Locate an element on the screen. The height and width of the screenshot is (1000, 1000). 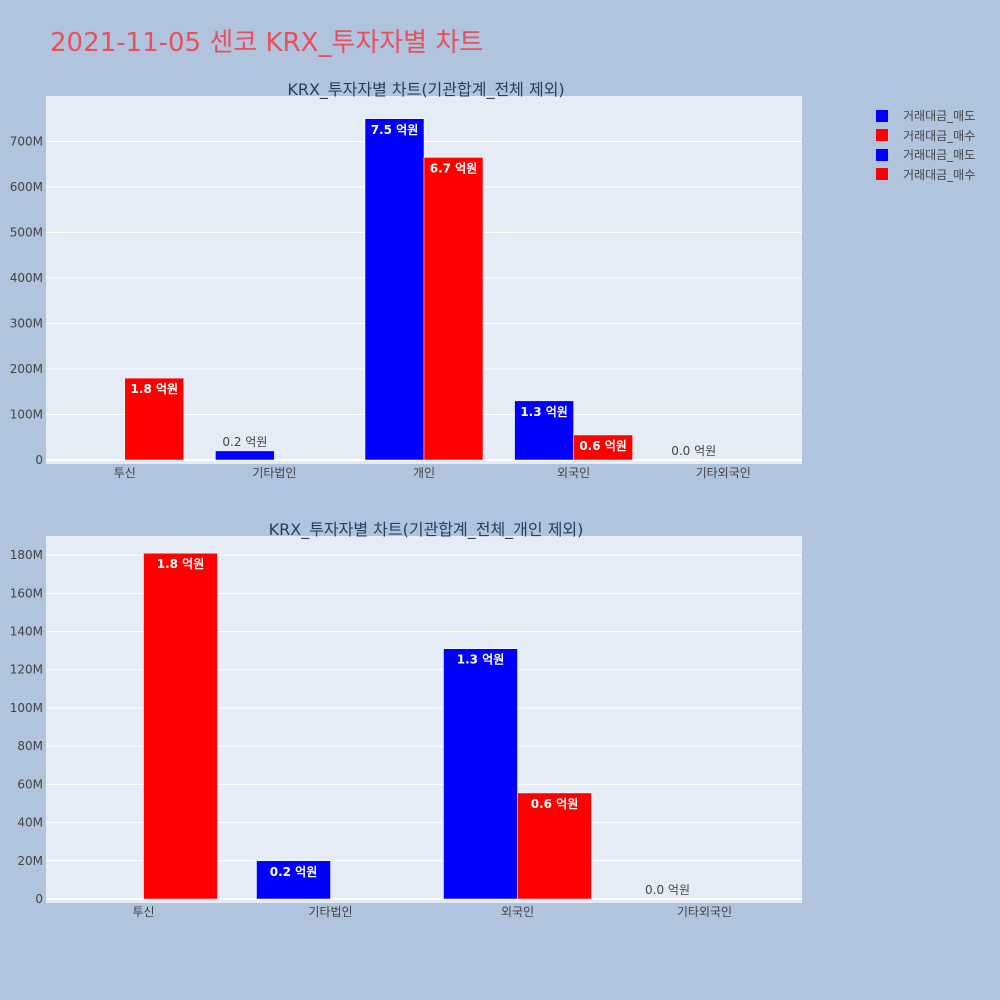
y-tick-label: 80M is located at coordinates (30, 746).